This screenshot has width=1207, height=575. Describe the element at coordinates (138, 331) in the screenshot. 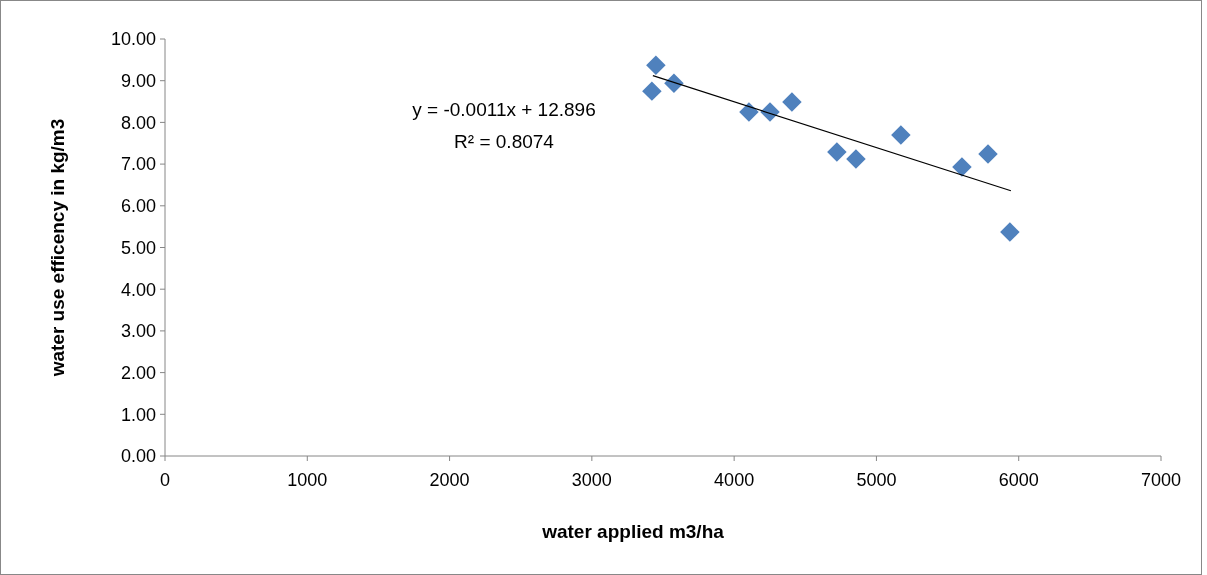

I see `y-tick-label: 3.00` at that location.